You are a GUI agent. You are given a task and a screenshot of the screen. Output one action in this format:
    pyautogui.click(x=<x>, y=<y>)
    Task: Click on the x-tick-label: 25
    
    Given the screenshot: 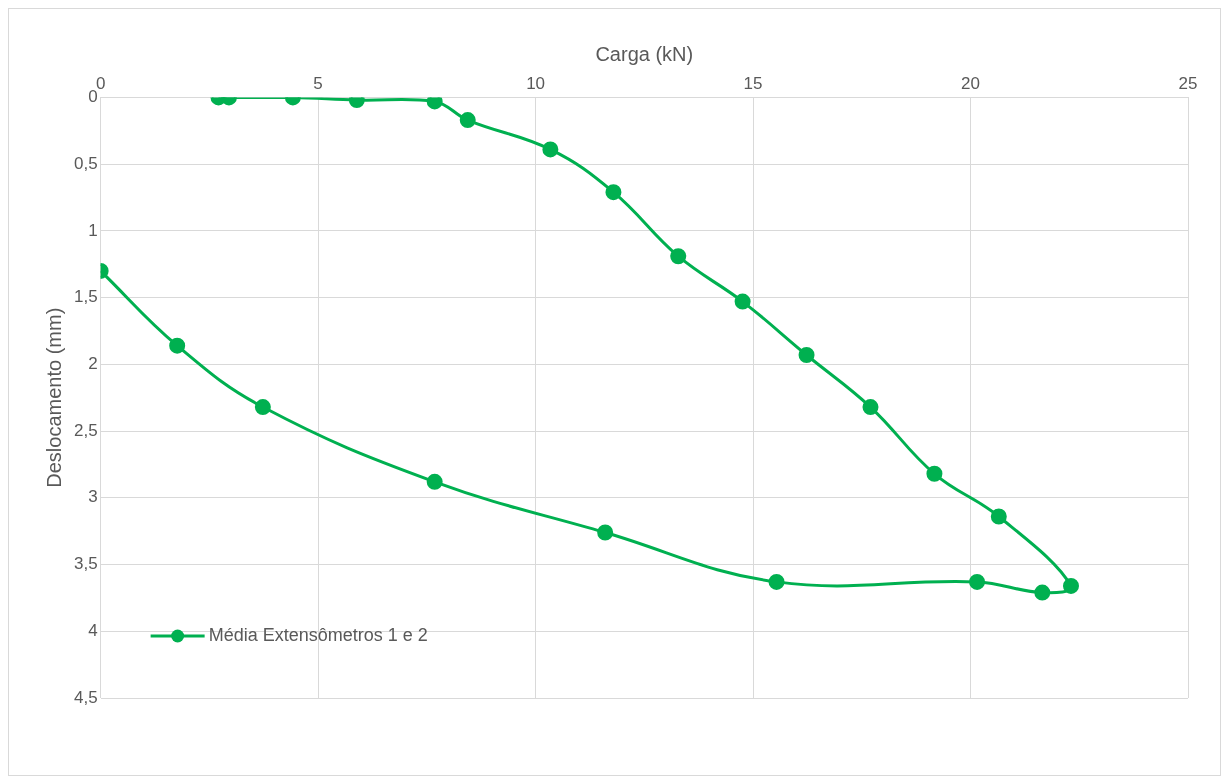 What is the action you would take?
    pyautogui.click(x=1188, y=83)
    